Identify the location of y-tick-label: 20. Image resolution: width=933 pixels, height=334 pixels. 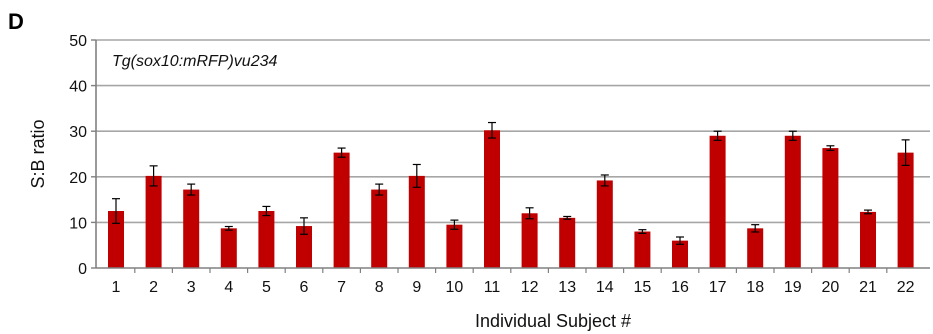
(78, 178).